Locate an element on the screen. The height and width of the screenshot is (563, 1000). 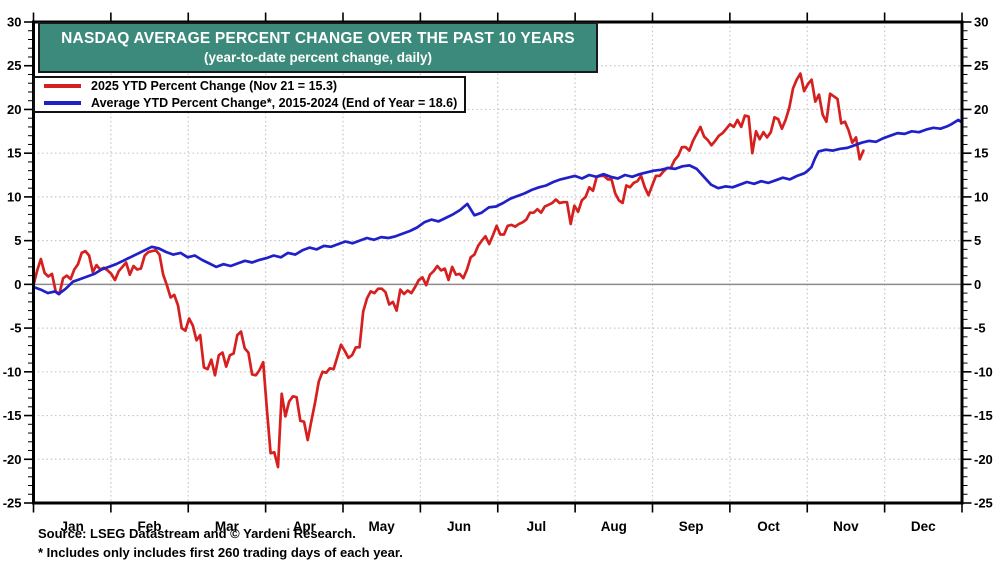
month-label-may: May is located at coordinates (382, 526).